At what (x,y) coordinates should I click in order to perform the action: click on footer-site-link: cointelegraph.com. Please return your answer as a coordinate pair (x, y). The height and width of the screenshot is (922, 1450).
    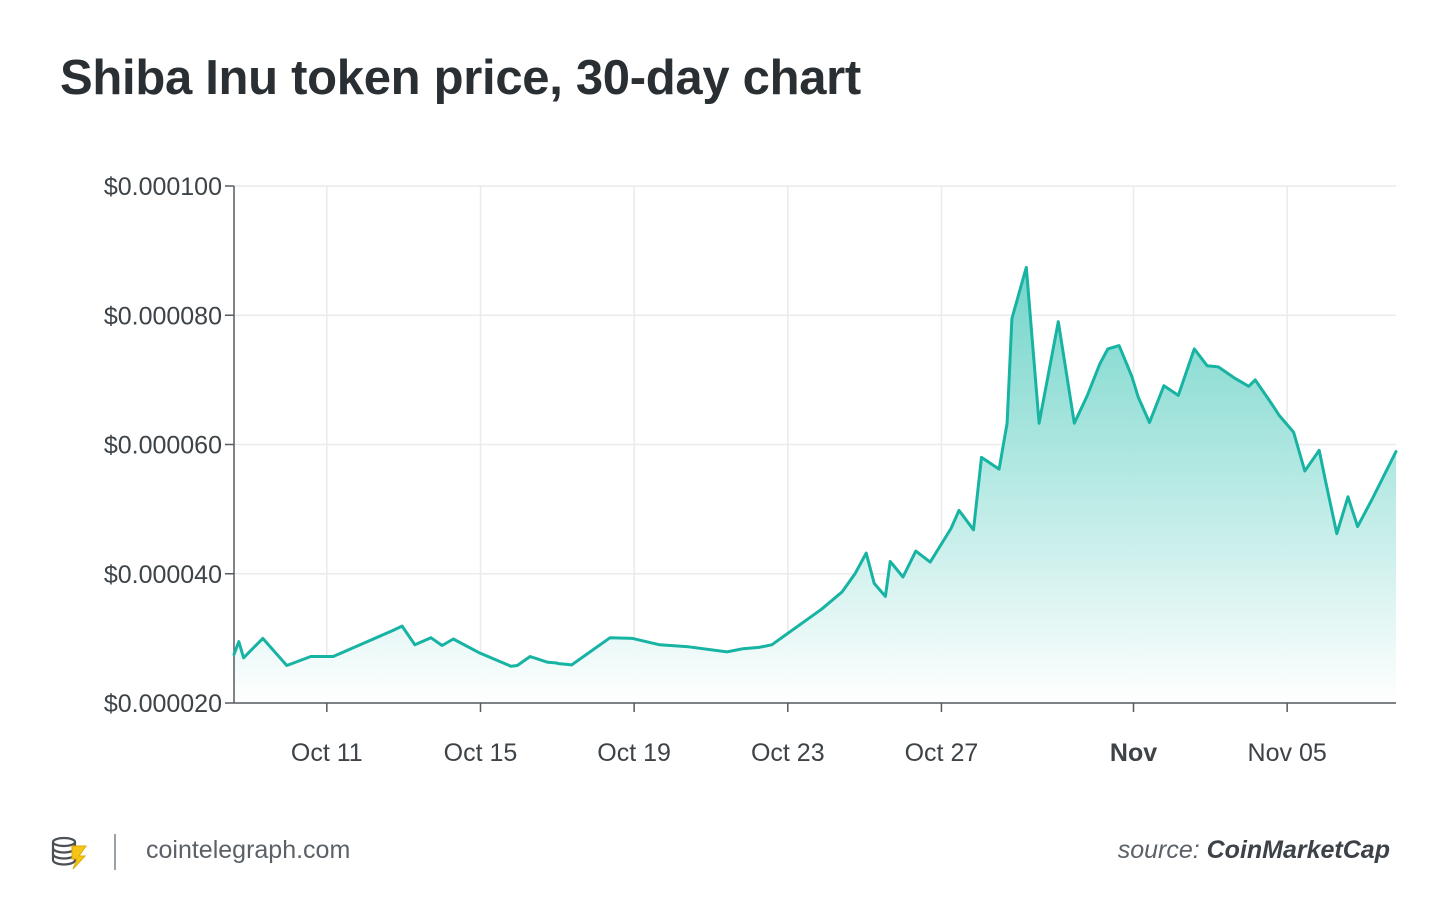
    Looking at the image, I should click on (248, 850).